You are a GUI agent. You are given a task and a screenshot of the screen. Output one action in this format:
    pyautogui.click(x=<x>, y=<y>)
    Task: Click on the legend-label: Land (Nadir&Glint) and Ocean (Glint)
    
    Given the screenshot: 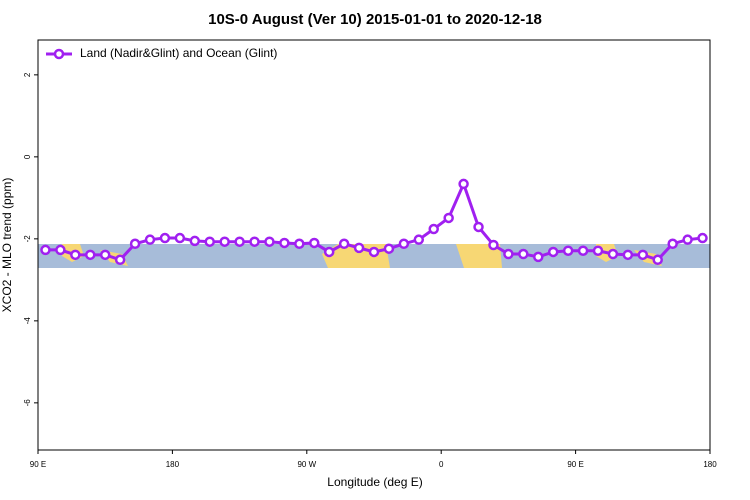 What is the action you would take?
    pyautogui.click(x=178, y=53)
    